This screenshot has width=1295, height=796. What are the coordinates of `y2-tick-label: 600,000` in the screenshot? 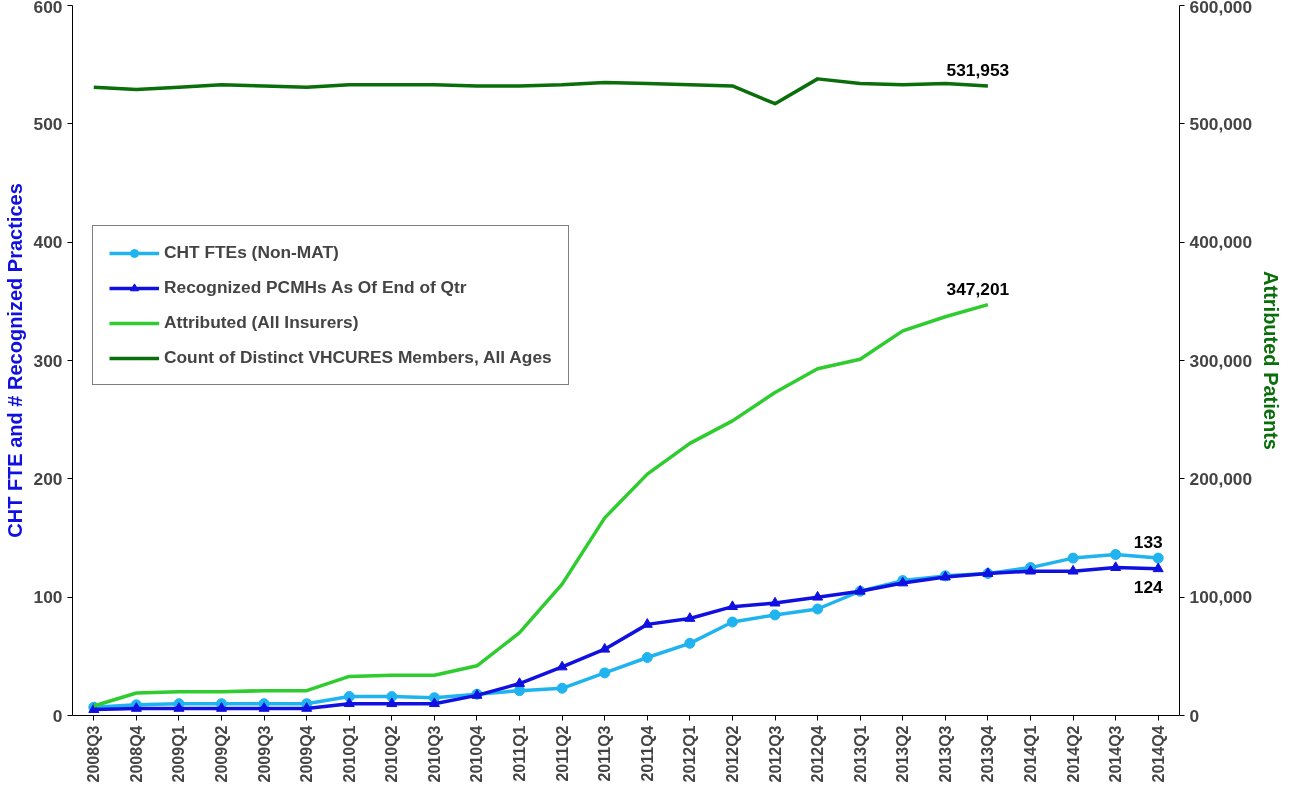 It's located at (1221, 8).